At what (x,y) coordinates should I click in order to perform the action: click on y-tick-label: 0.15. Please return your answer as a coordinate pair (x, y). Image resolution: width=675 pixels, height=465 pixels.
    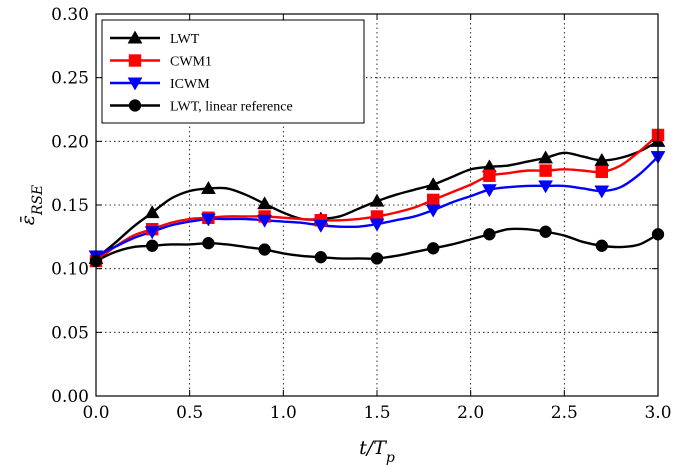
    Looking at the image, I should click on (70, 206).